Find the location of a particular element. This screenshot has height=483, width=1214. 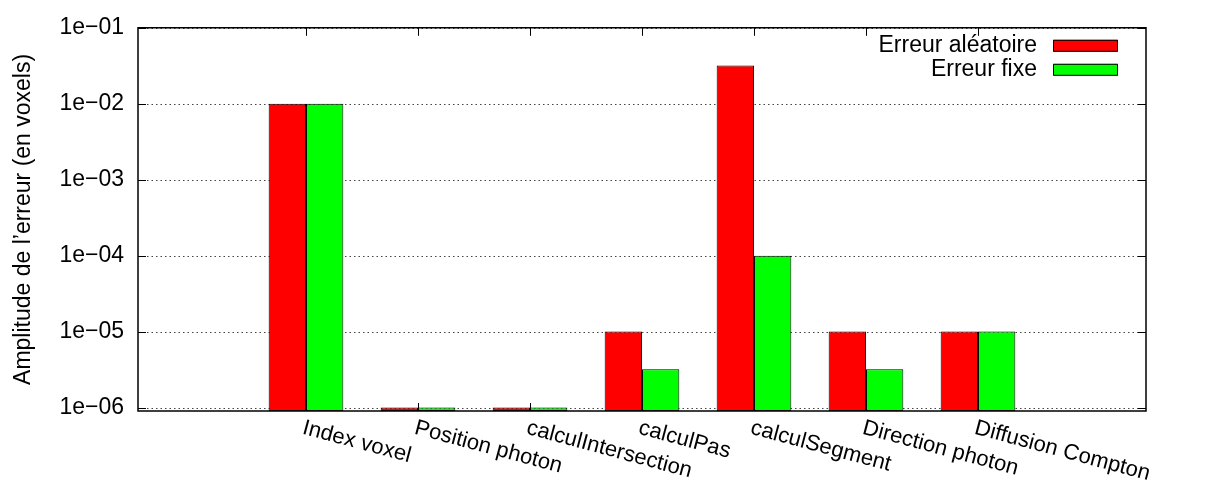

y-tick-label: 1e−03 is located at coordinates (91, 178).